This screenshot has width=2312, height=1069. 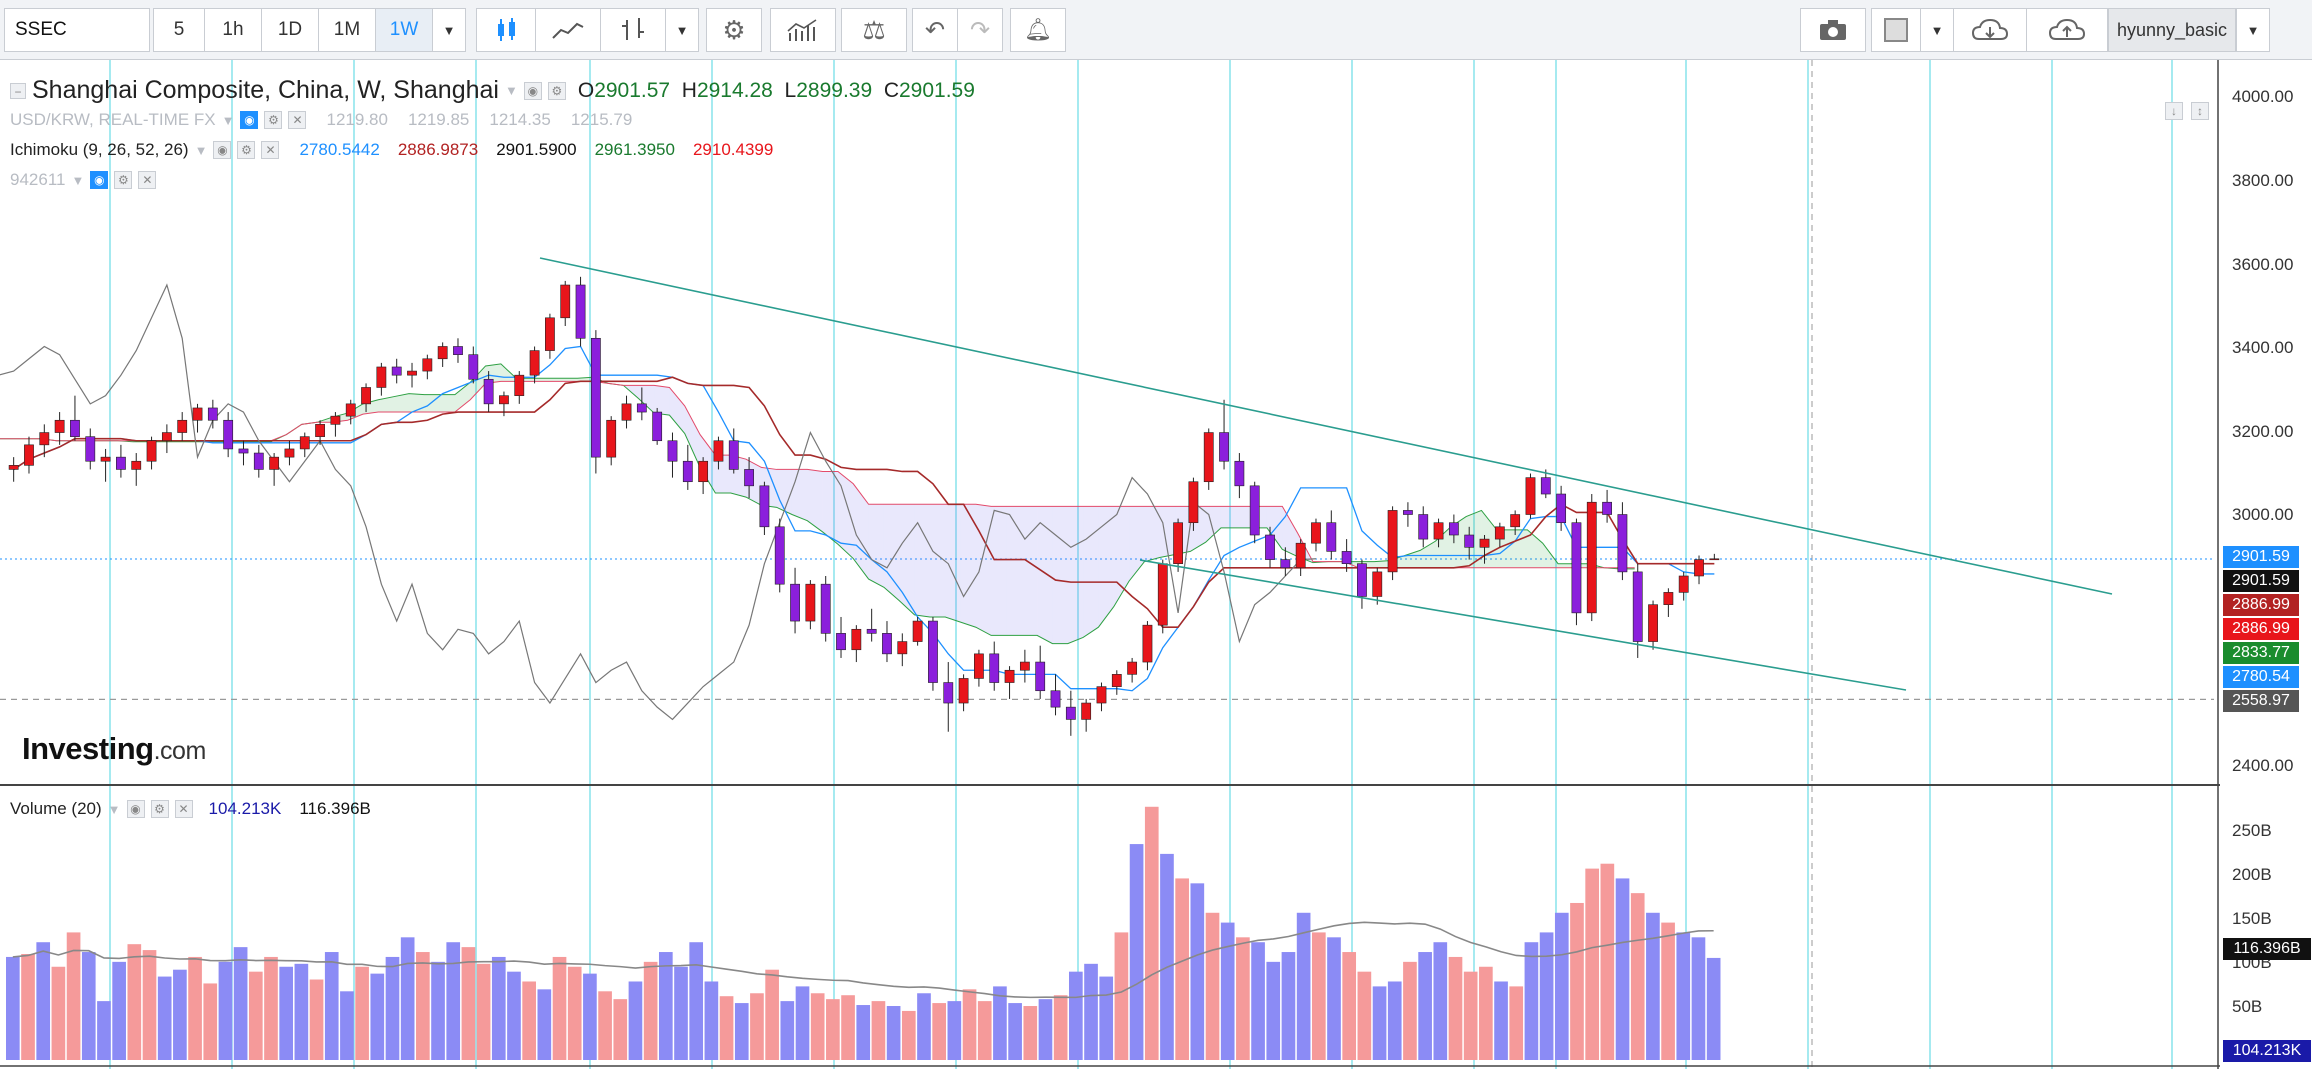 What do you see at coordinates (633, 30) in the screenshot?
I see `bar-type-button` at bounding box center [633, 30].